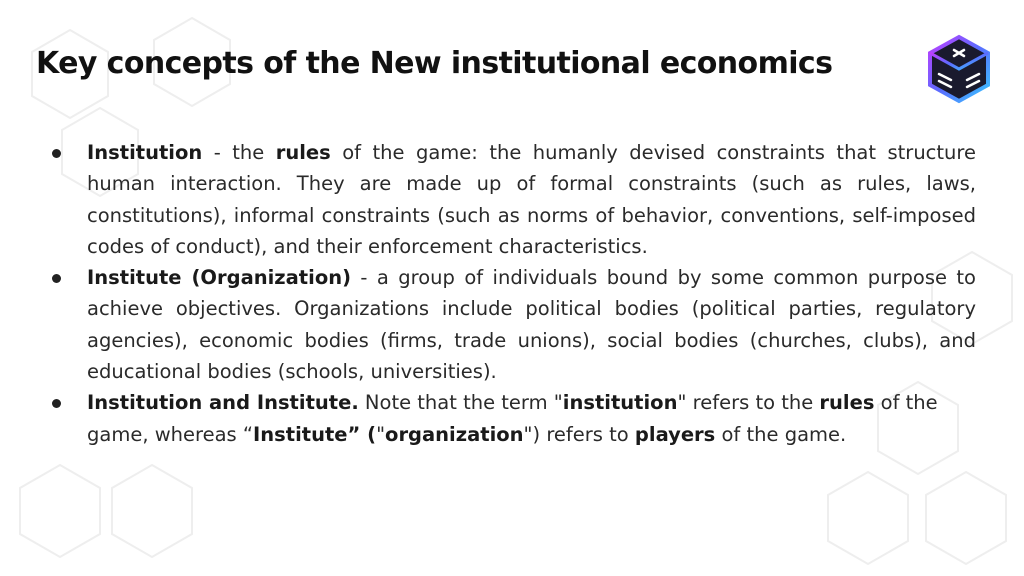 This screenshot has height=576, width=1024. I want to click on hexagon-cube-logo-icon, so click(959, 69).